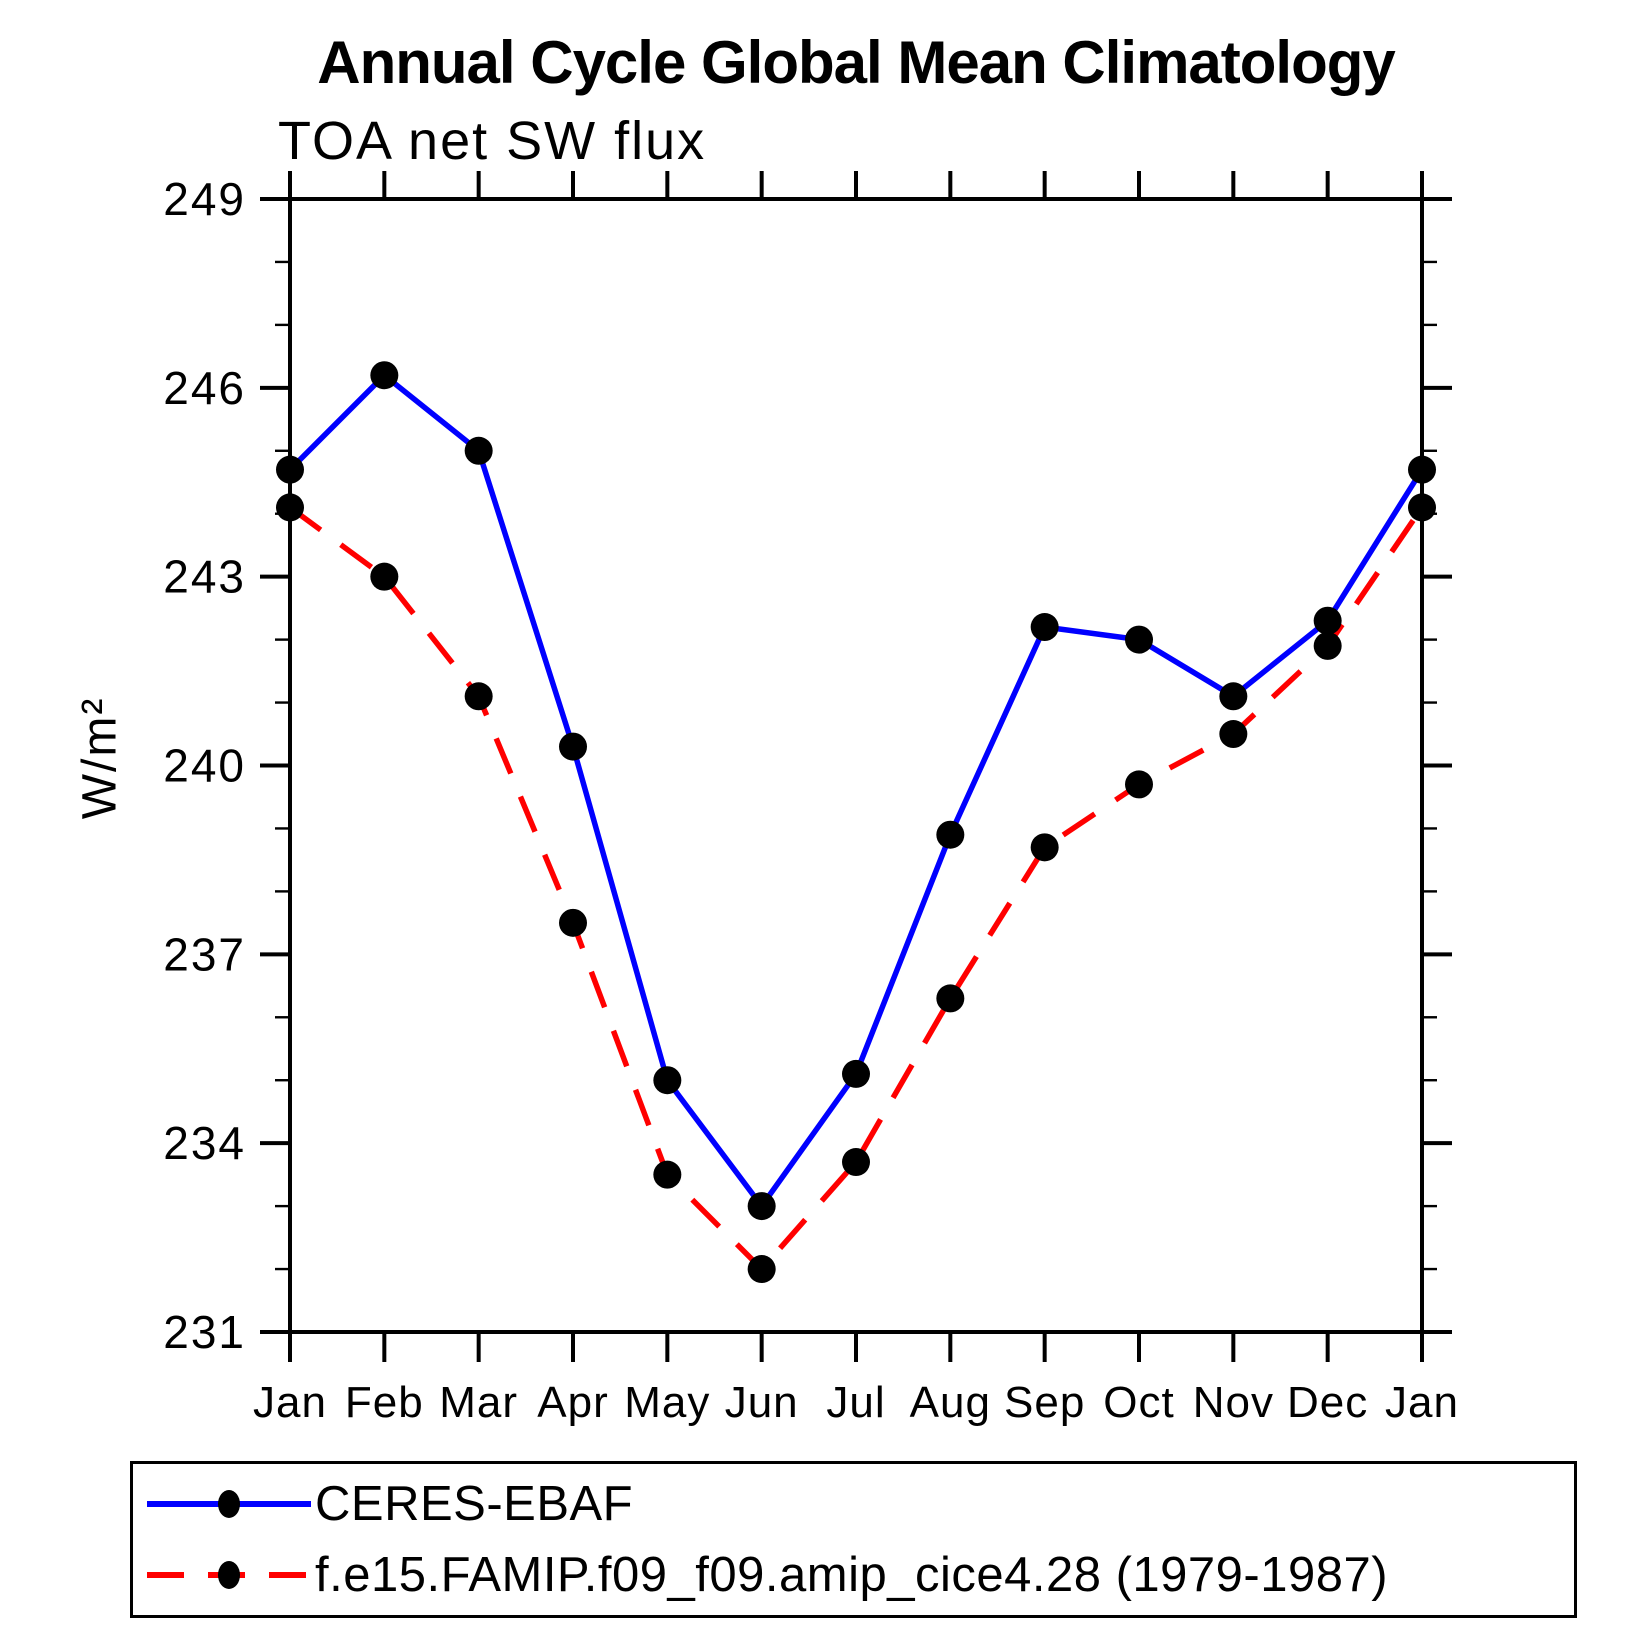 The image size is (1652, 1652). What do you see at coordinates (858, 1504) in the screenshot?
I see `legend-entry-ceres: CERES-EBAF` at bounding box center [858, 1504].